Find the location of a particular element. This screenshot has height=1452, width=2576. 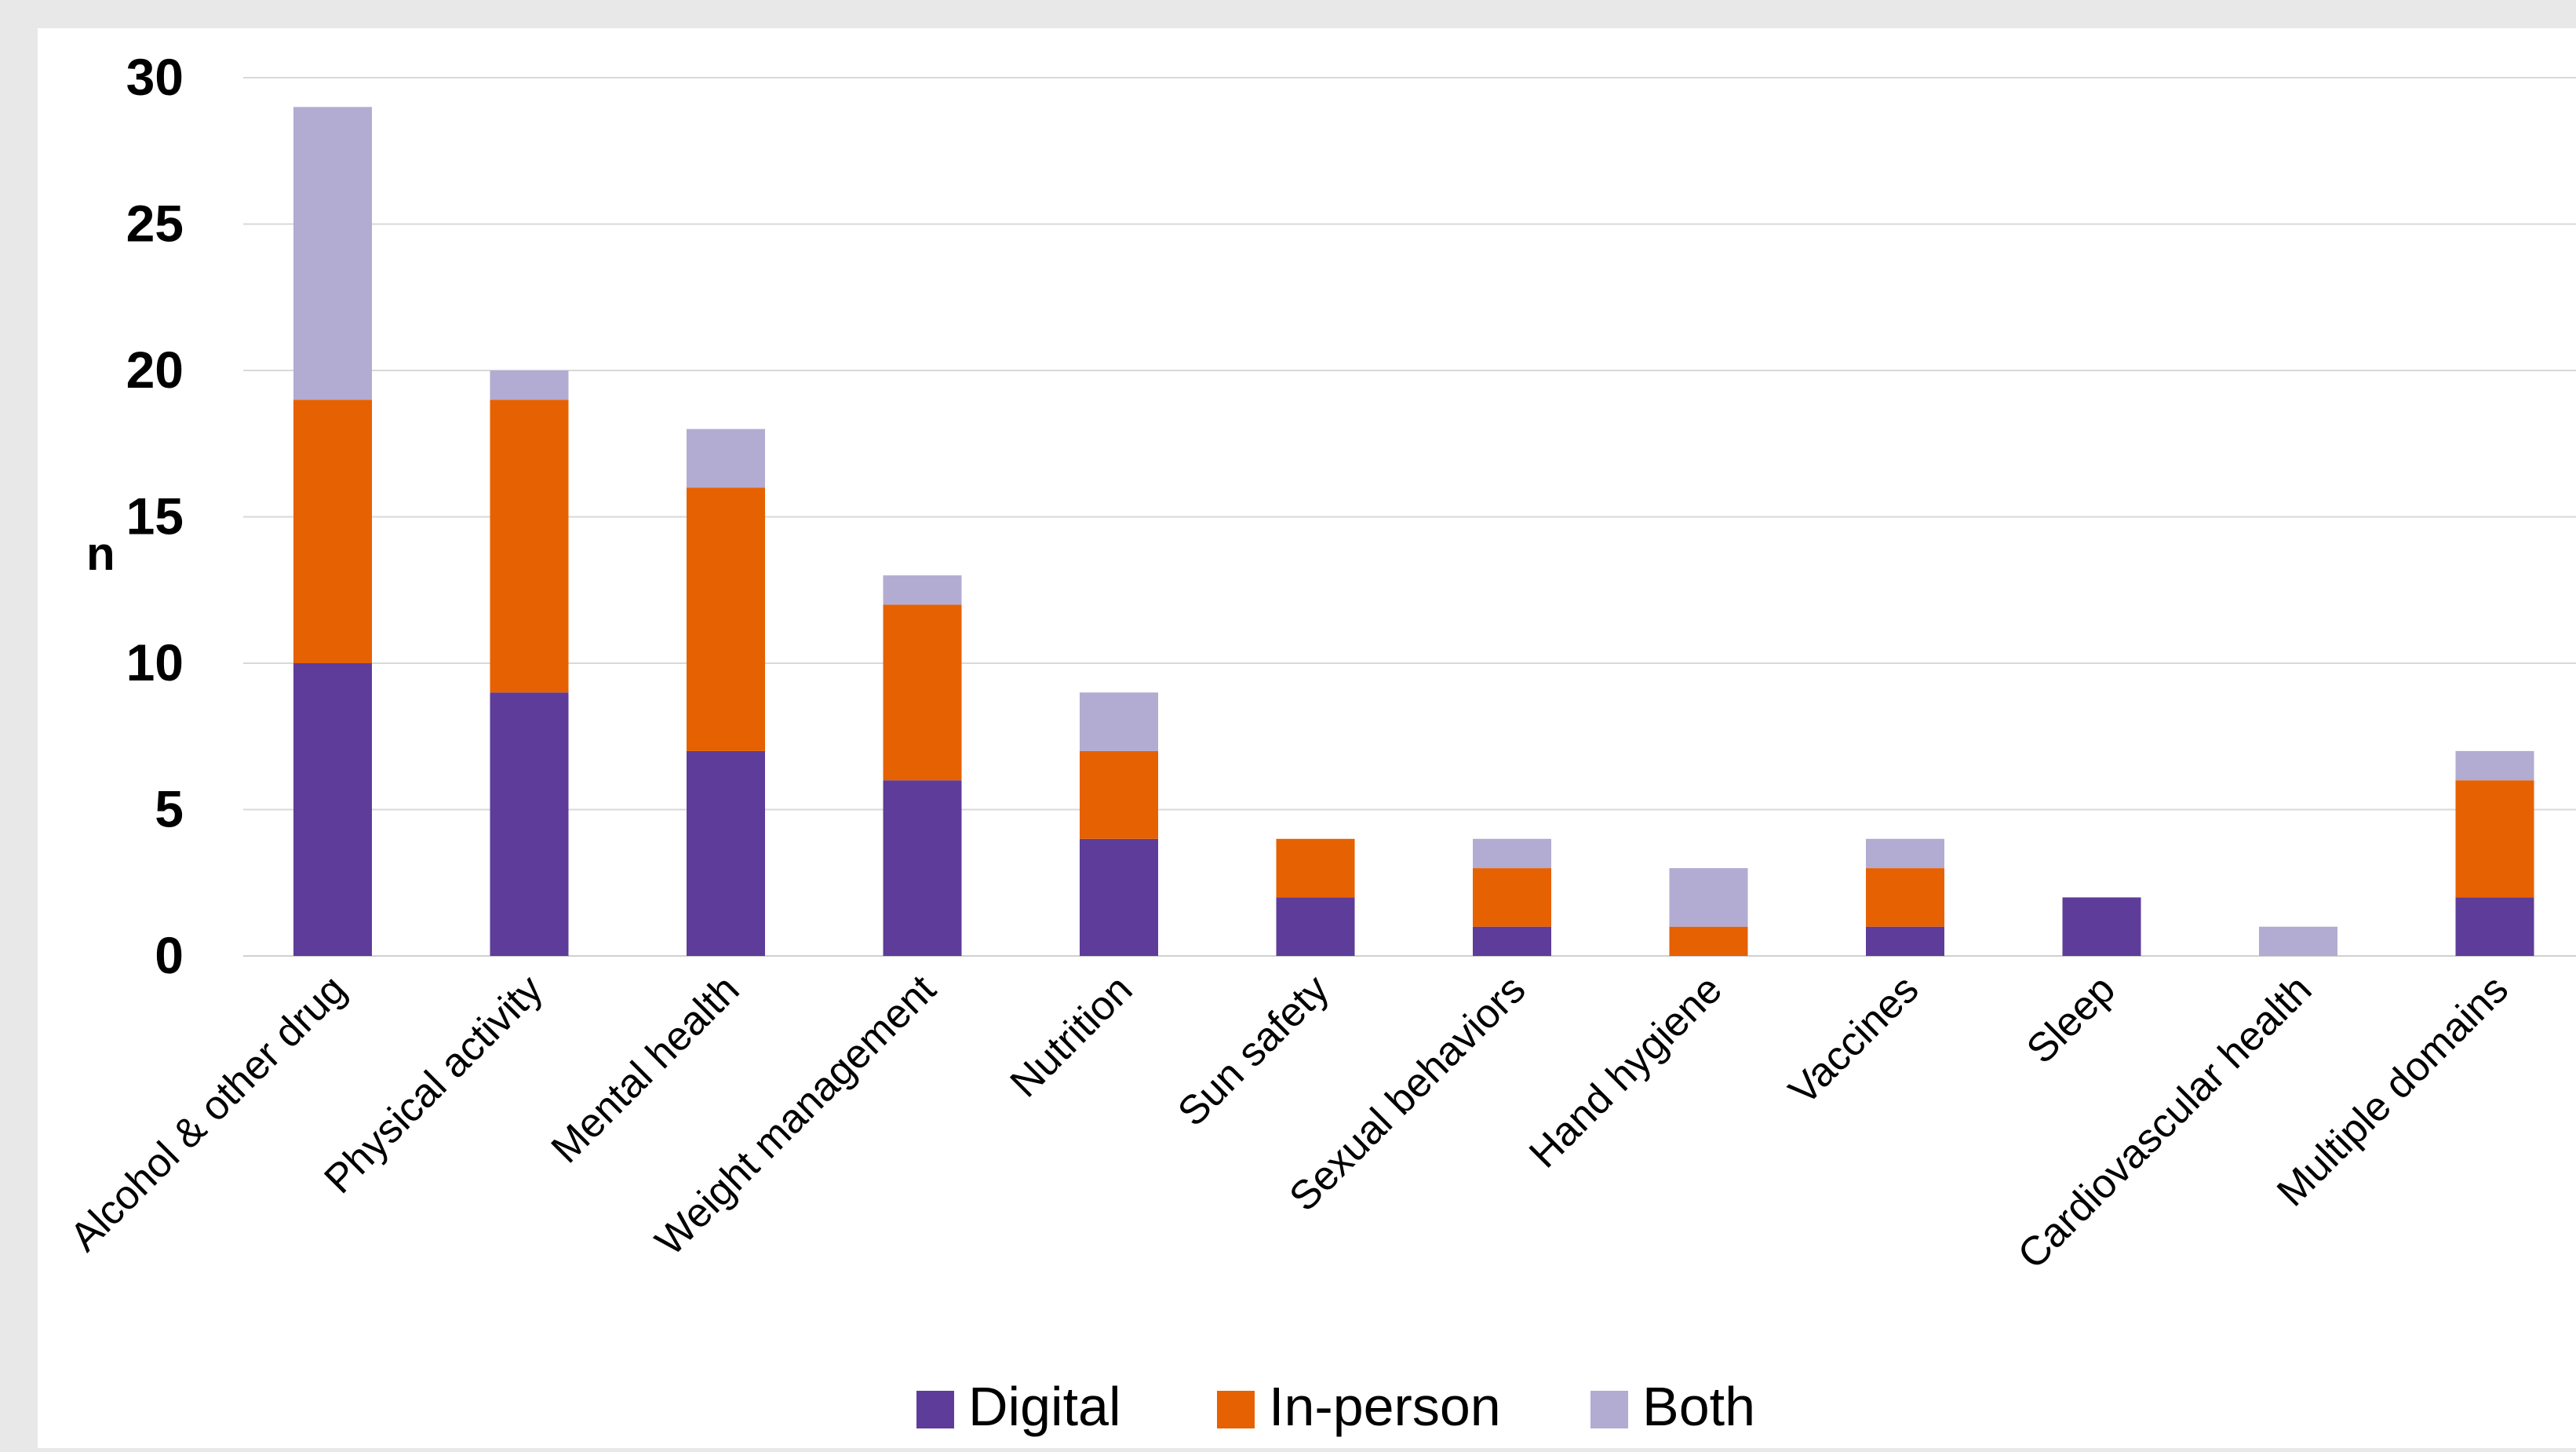

y-tick-label: 0 is located at coordinates (169, 955).